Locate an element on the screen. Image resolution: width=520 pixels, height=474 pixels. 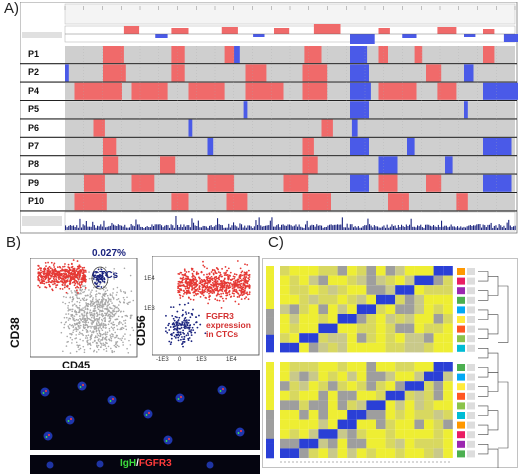
scatter2-ytick-1e4: 1E4 is located at coordinates (149, 279).